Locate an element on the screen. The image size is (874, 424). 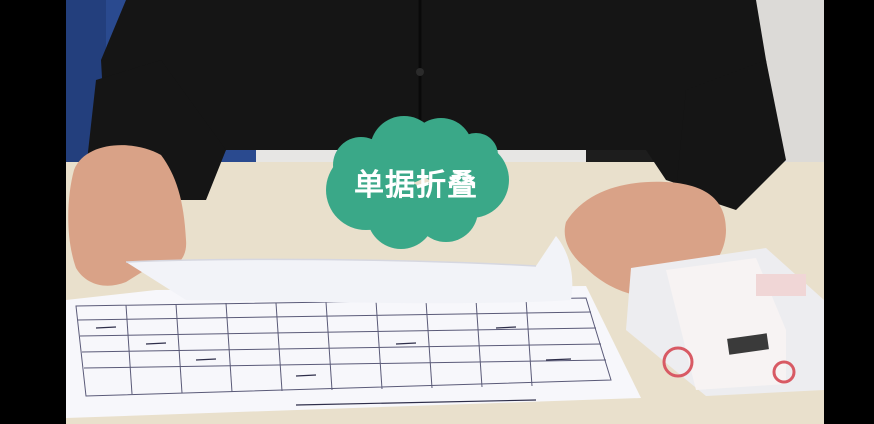
letterbox-left is located at coordinates (33, 212).